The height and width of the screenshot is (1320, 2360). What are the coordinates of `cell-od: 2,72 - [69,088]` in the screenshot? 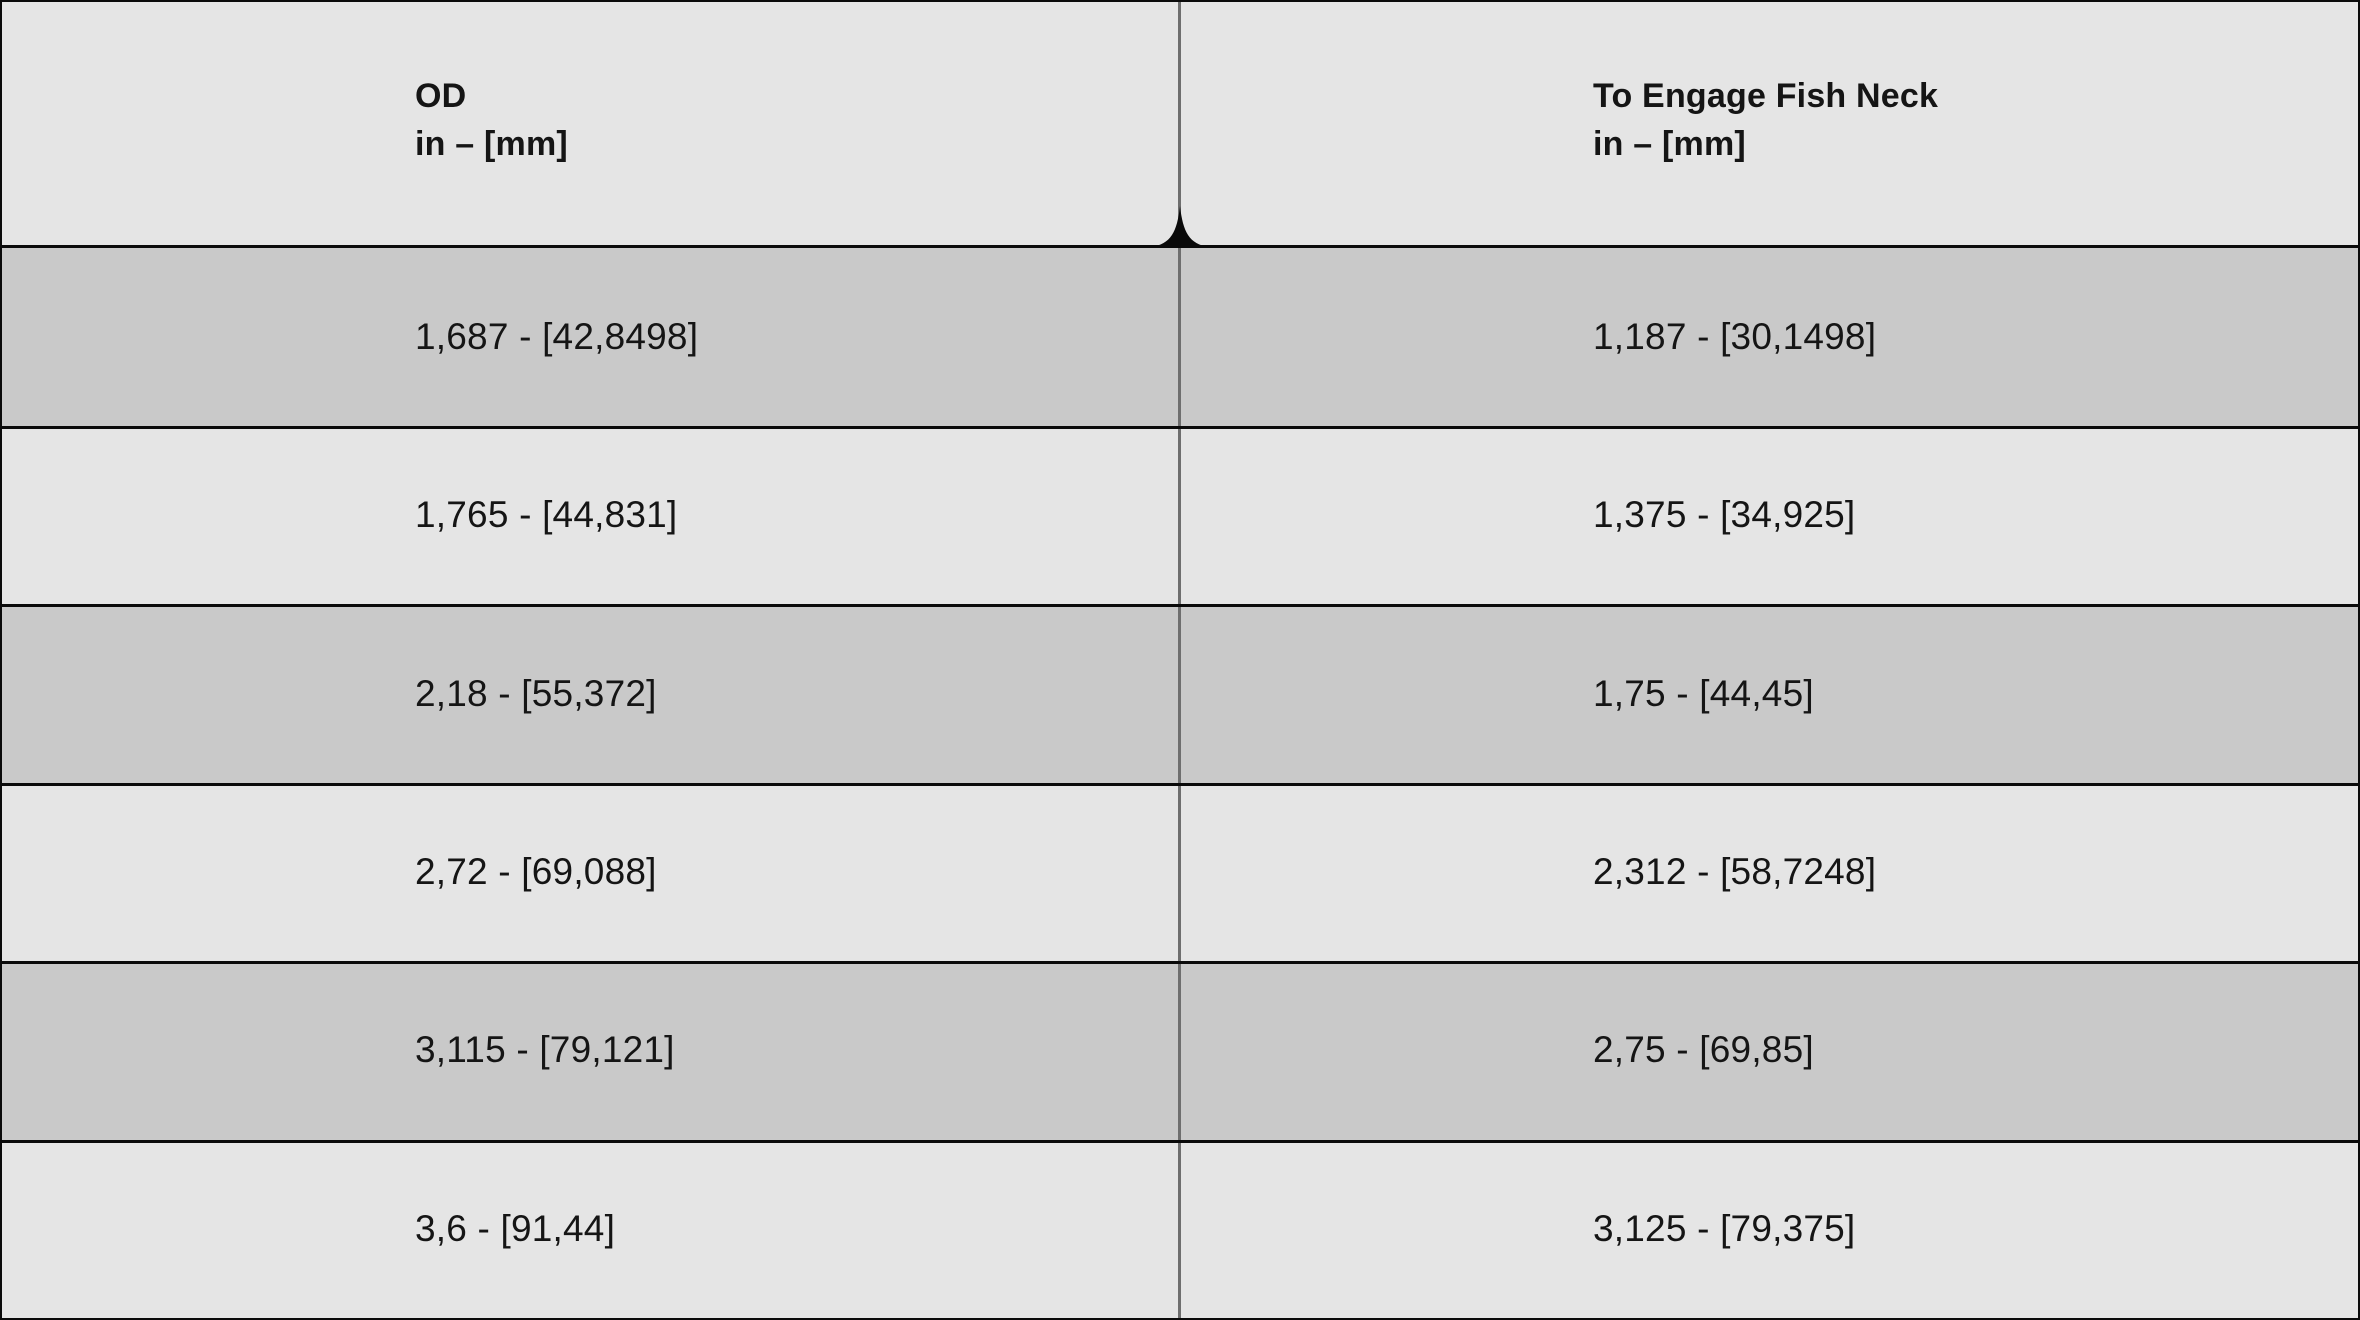 It's located at (536, 872).